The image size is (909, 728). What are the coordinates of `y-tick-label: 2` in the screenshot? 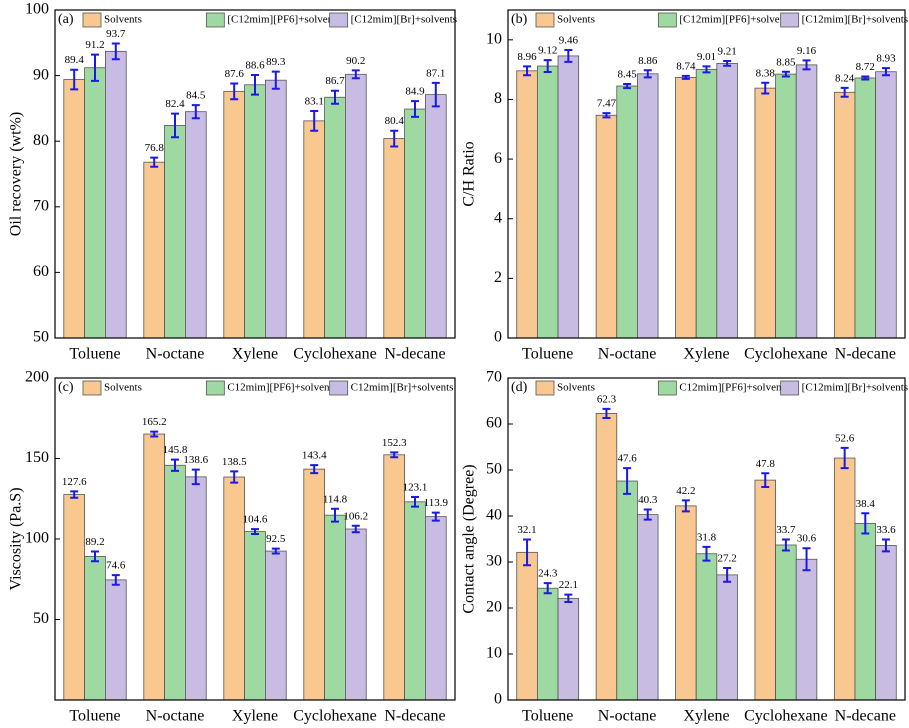 It's located at (498, 277).